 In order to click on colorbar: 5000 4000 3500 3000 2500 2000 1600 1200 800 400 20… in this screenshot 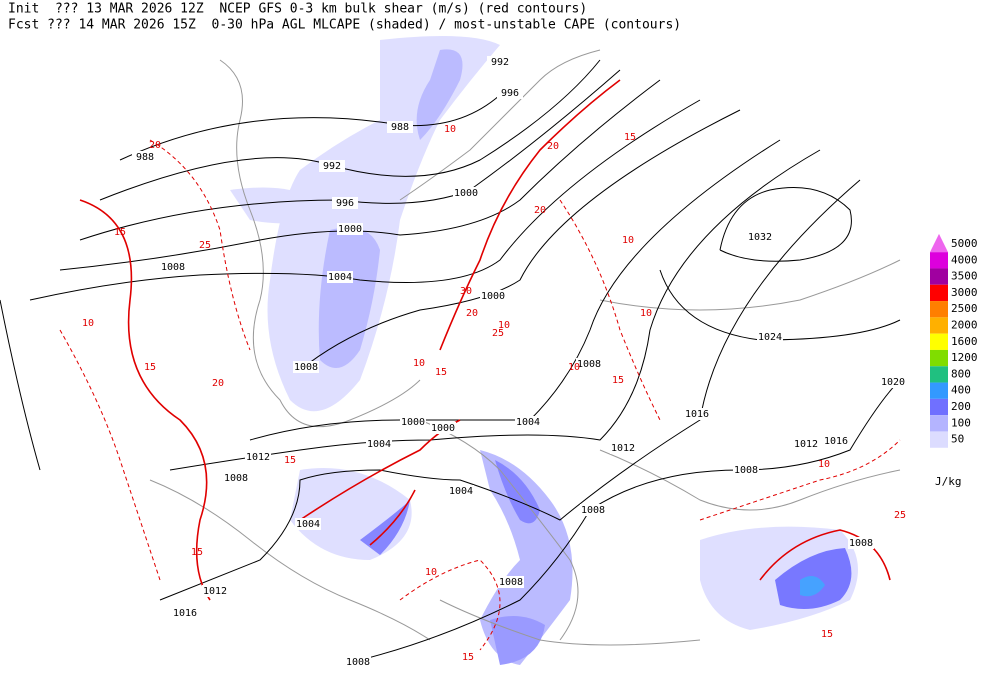, I will do `click(954, 340)`.